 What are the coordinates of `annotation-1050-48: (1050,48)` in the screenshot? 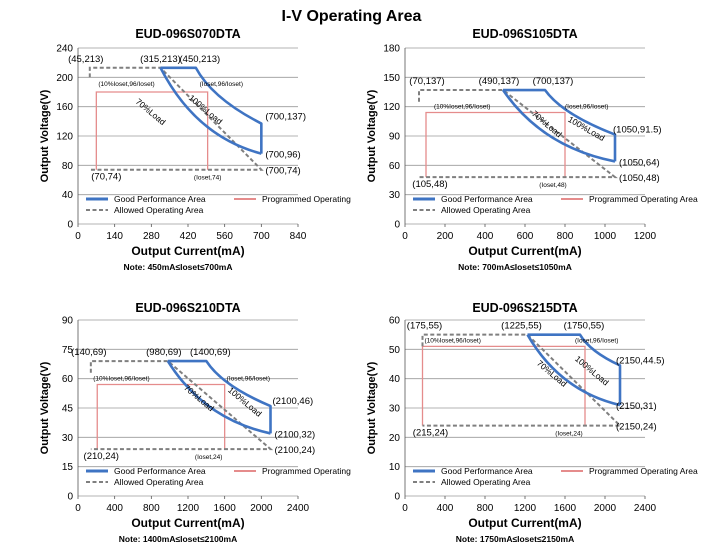 It's located at (639, 178).